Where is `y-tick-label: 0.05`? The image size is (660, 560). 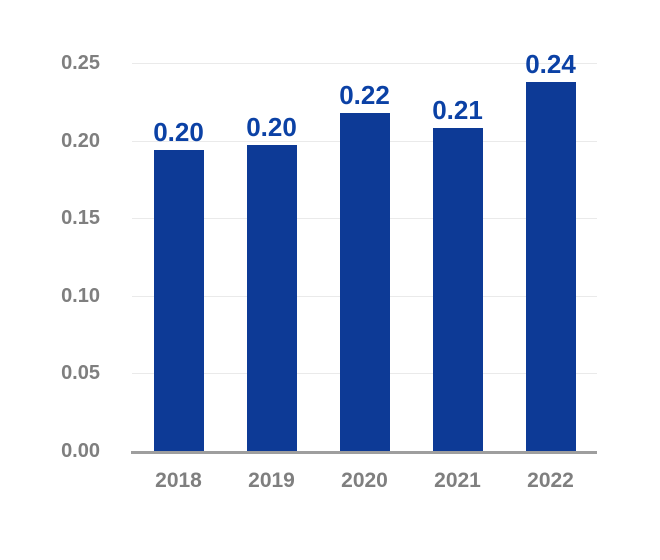 y-tick-label: 0.05 is located at coordinates (80, 373).